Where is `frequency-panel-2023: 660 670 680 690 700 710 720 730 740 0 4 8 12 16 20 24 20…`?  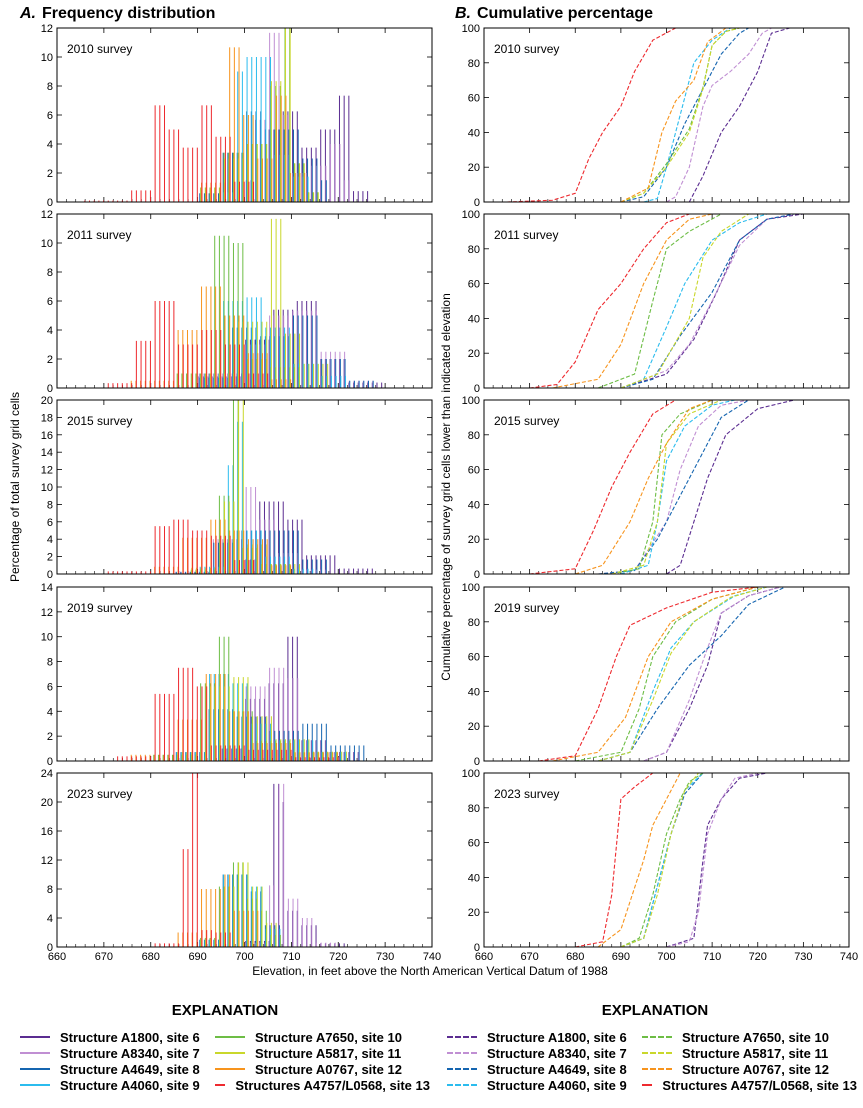
frequency-panel-2023: 660 670 680 690 700 710 720 730 740 0 4 8 12 16 20 24 20… is located at coordinates (241, 865).